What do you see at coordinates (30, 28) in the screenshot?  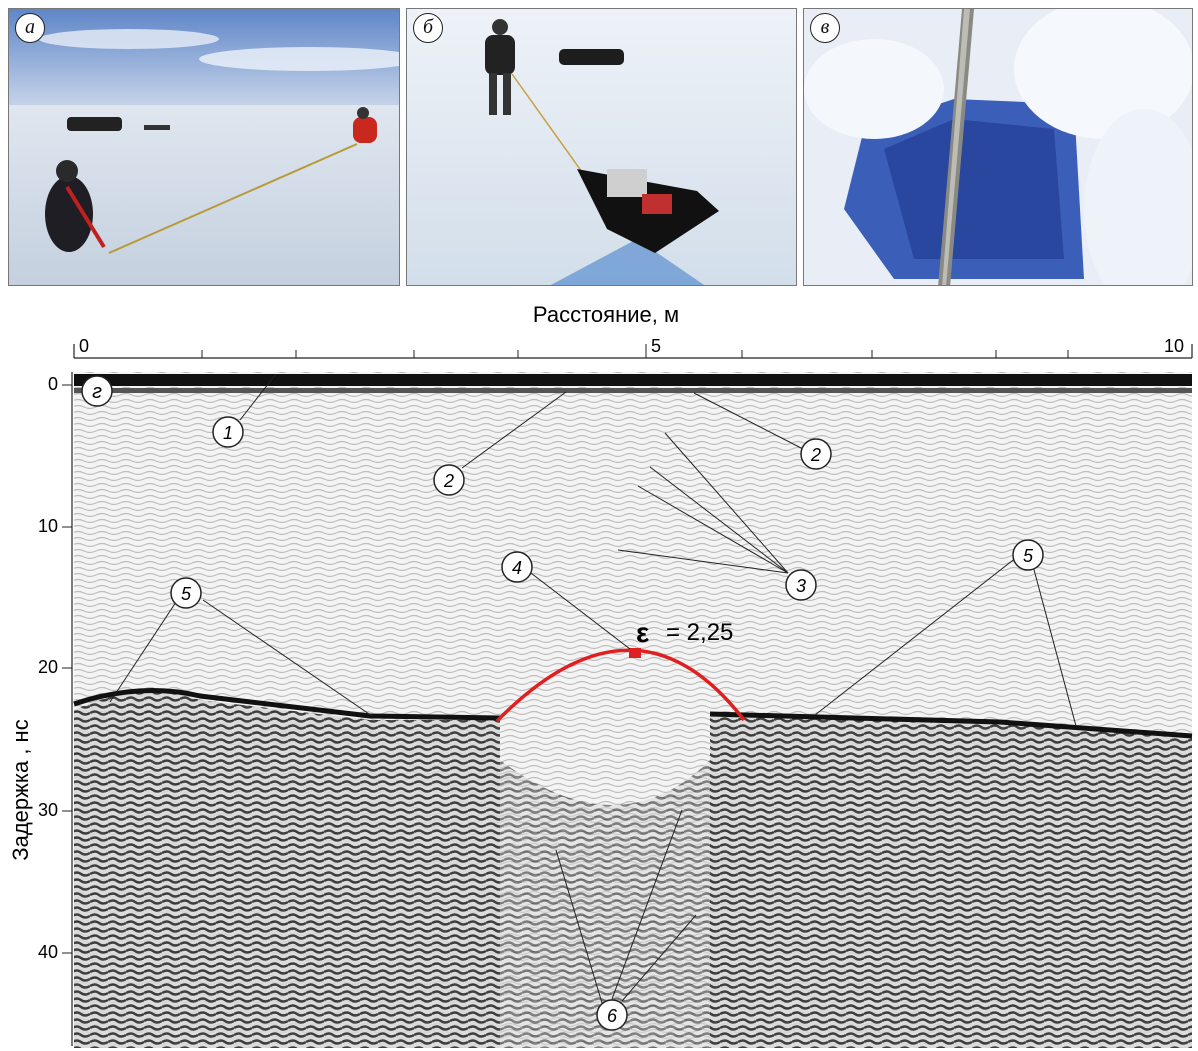 I see `panel-label-a: а` at bounding box center [30, 28].